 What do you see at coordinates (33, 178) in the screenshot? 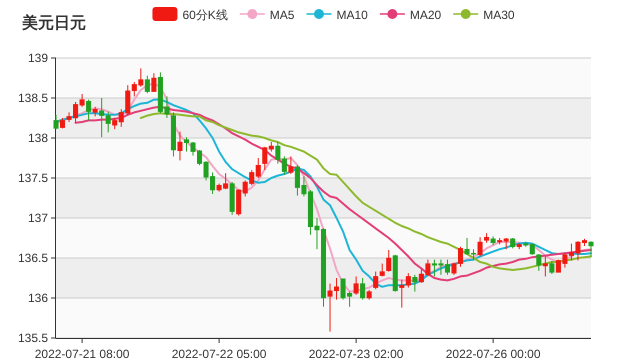
I see `y-tick-label: 137.5` at bounding box center [33, 178].